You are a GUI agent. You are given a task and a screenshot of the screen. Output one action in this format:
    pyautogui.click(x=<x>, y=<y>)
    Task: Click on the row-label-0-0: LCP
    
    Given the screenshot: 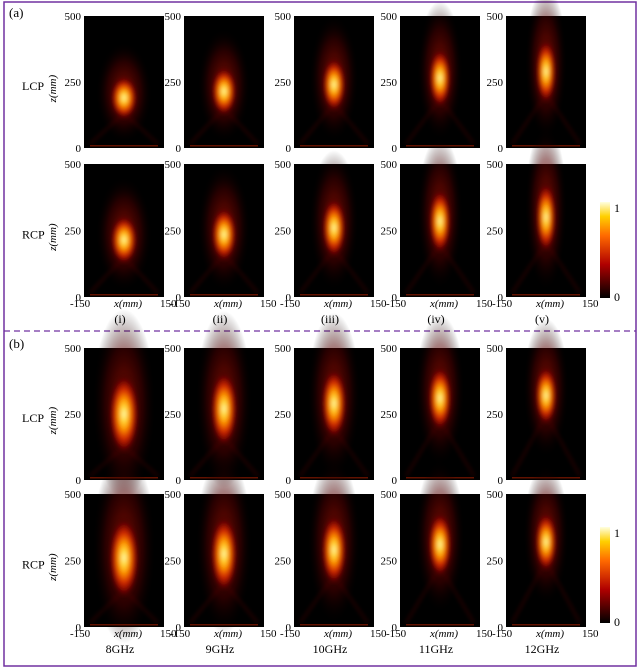 What is the action you would take?
    pyautogui.click(x=33, y=86)
    